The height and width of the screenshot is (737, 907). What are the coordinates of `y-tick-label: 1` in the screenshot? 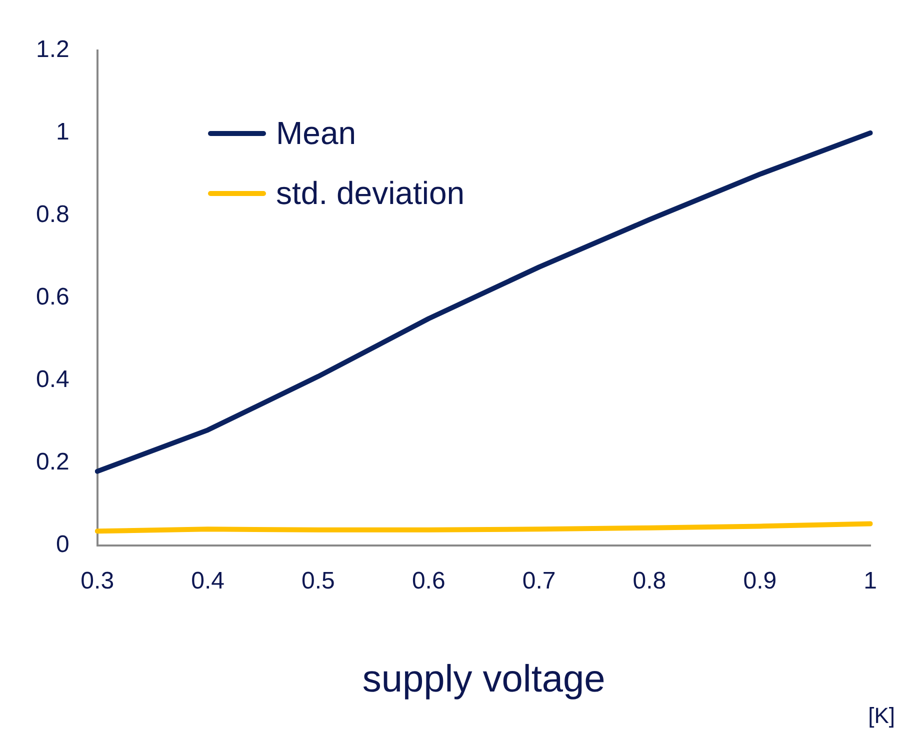 It's located at (63, 132).